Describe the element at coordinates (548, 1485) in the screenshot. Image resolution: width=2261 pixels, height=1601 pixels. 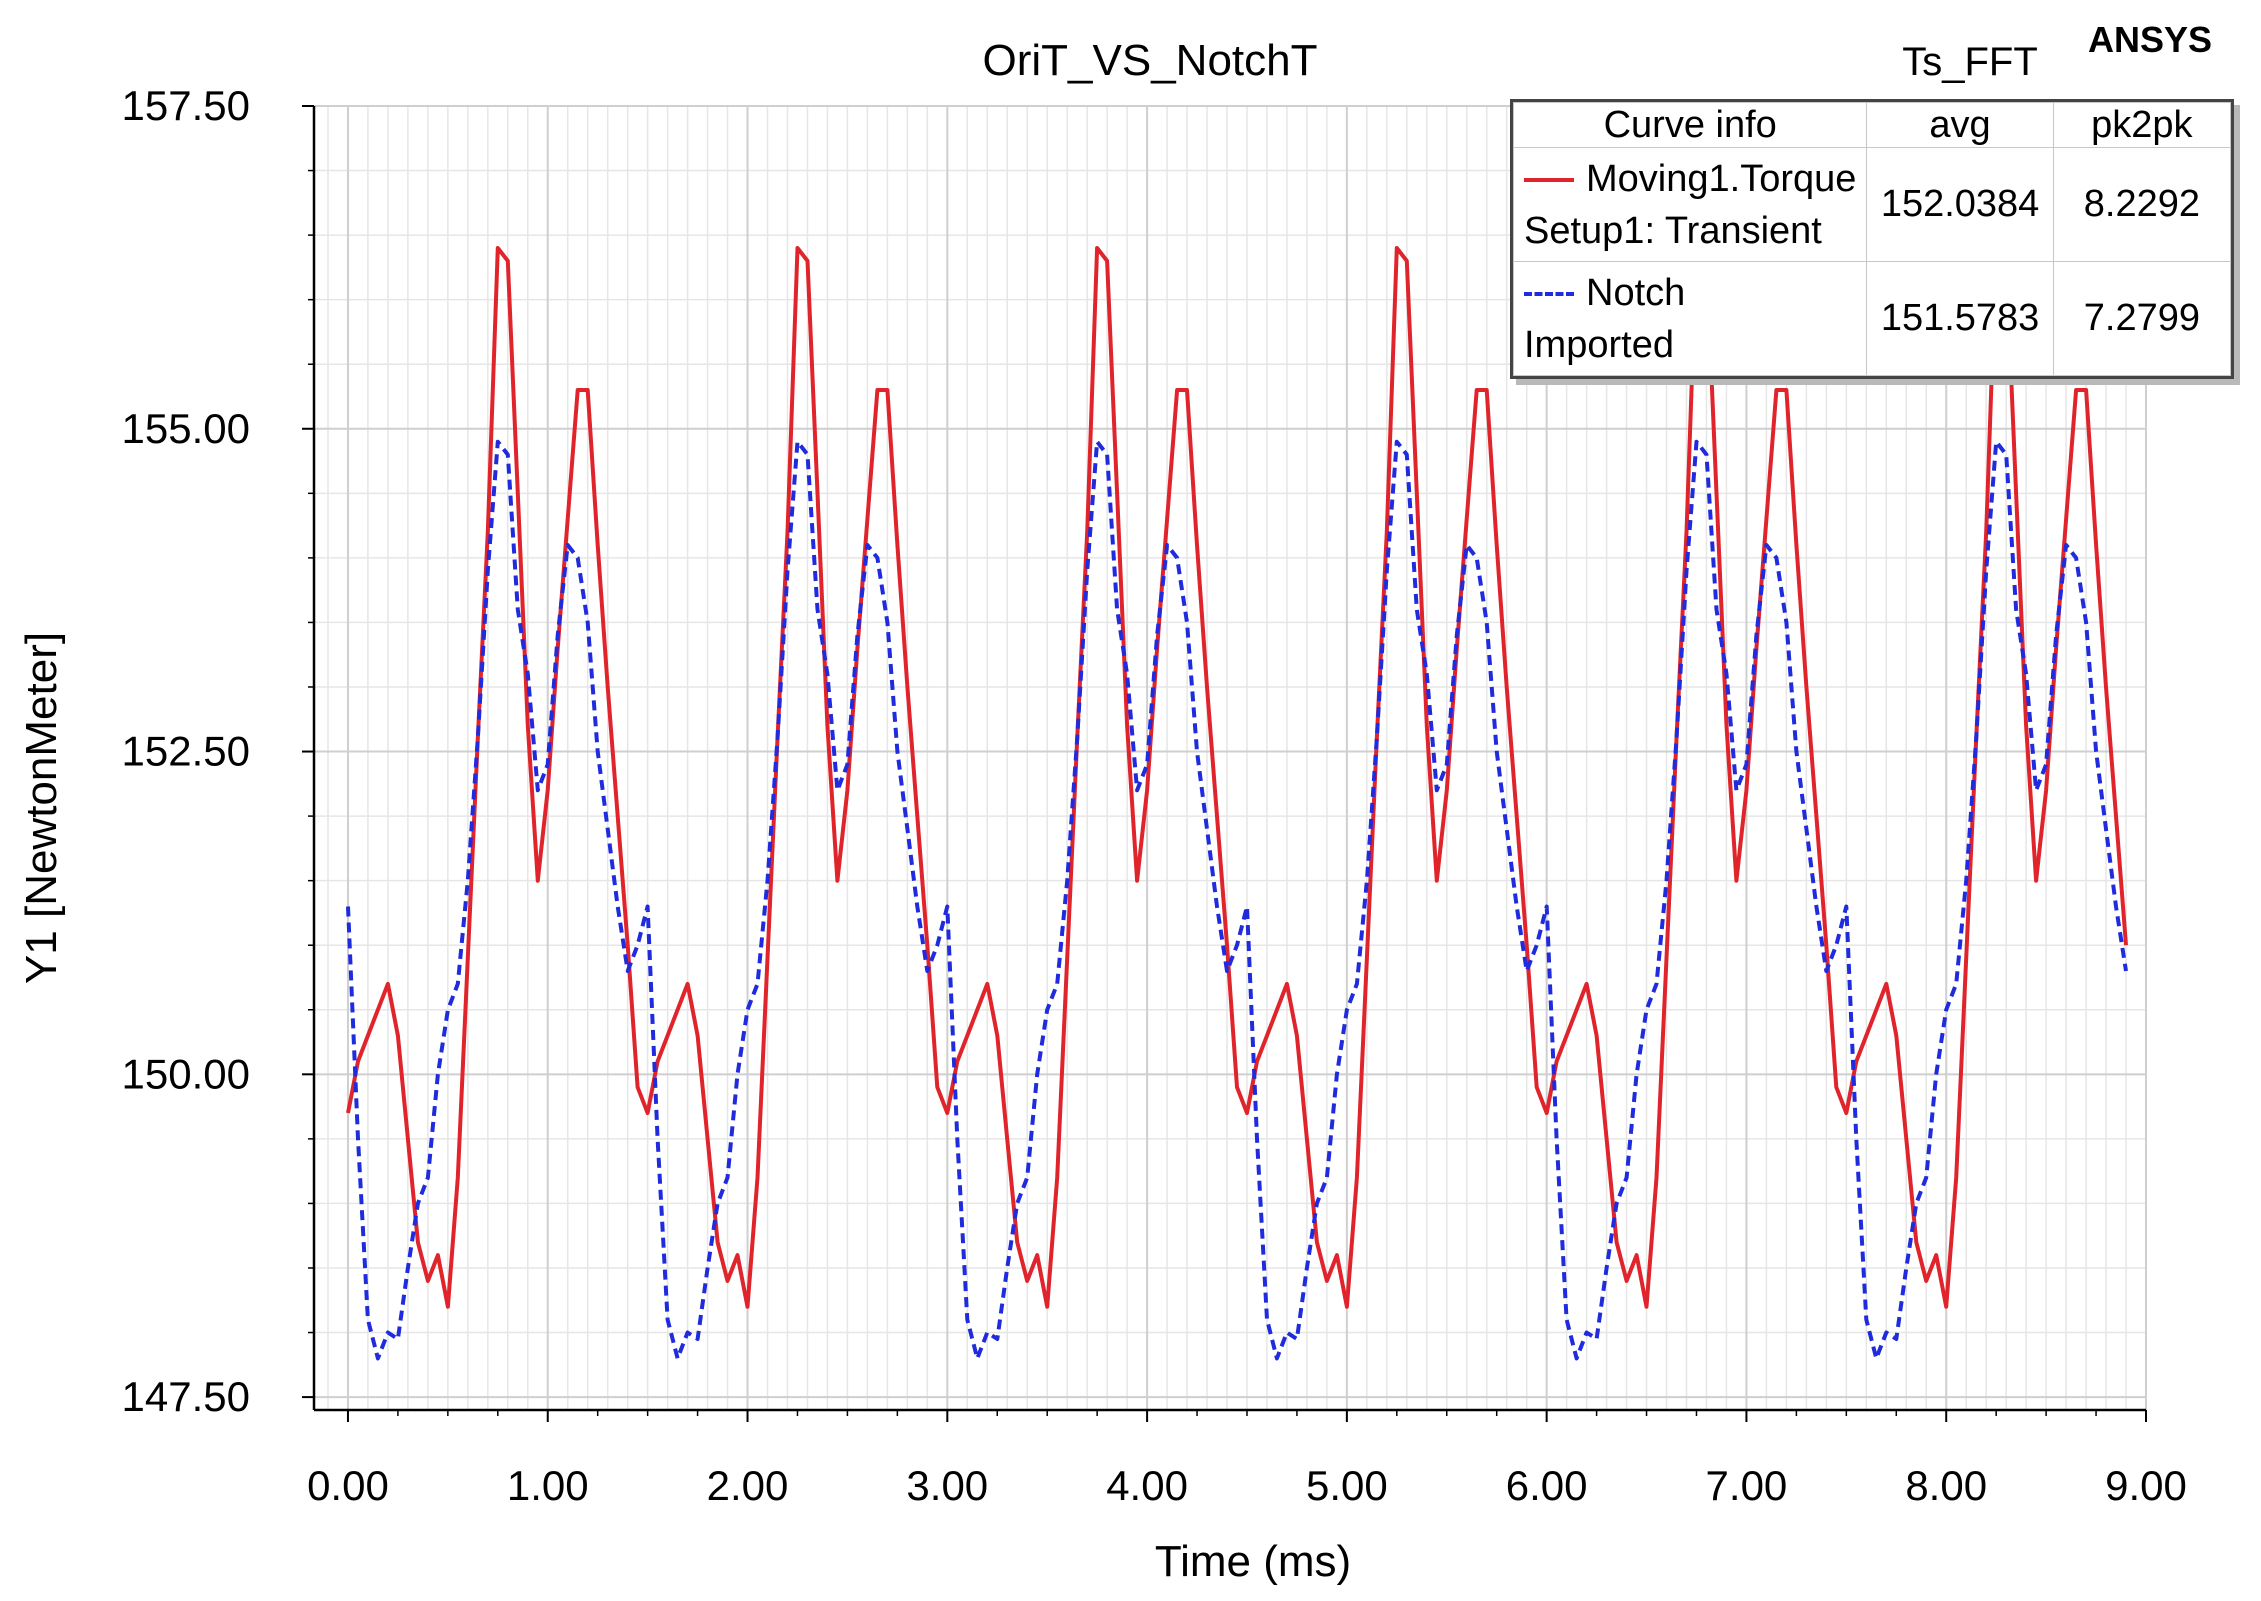
I see `x-tick-label: 1.00` at that location.